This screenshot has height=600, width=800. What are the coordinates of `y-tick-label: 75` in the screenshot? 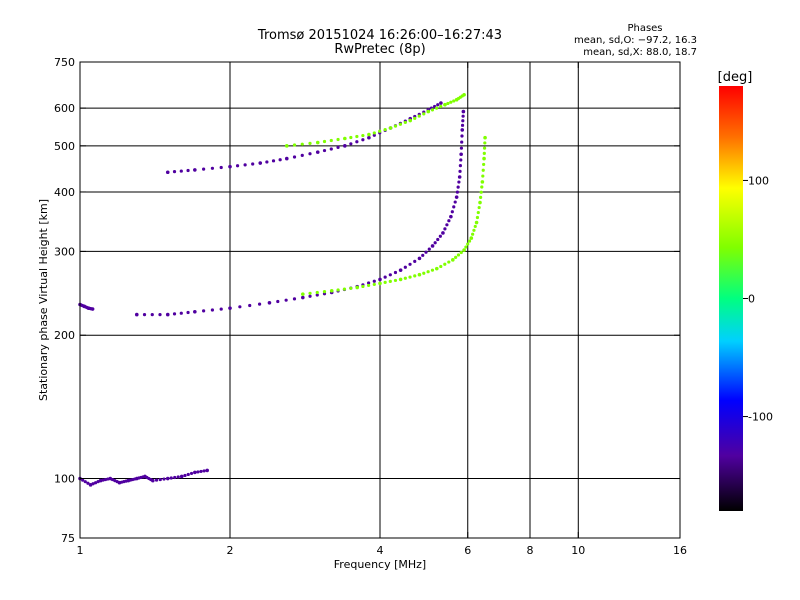 It's located at (68, 538).